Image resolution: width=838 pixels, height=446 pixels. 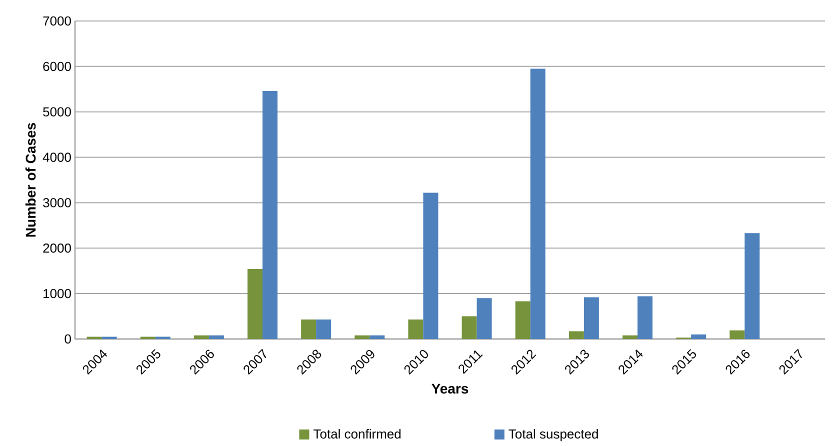 I want to click on x-axis-title: Years, so click(x=450, y=389).